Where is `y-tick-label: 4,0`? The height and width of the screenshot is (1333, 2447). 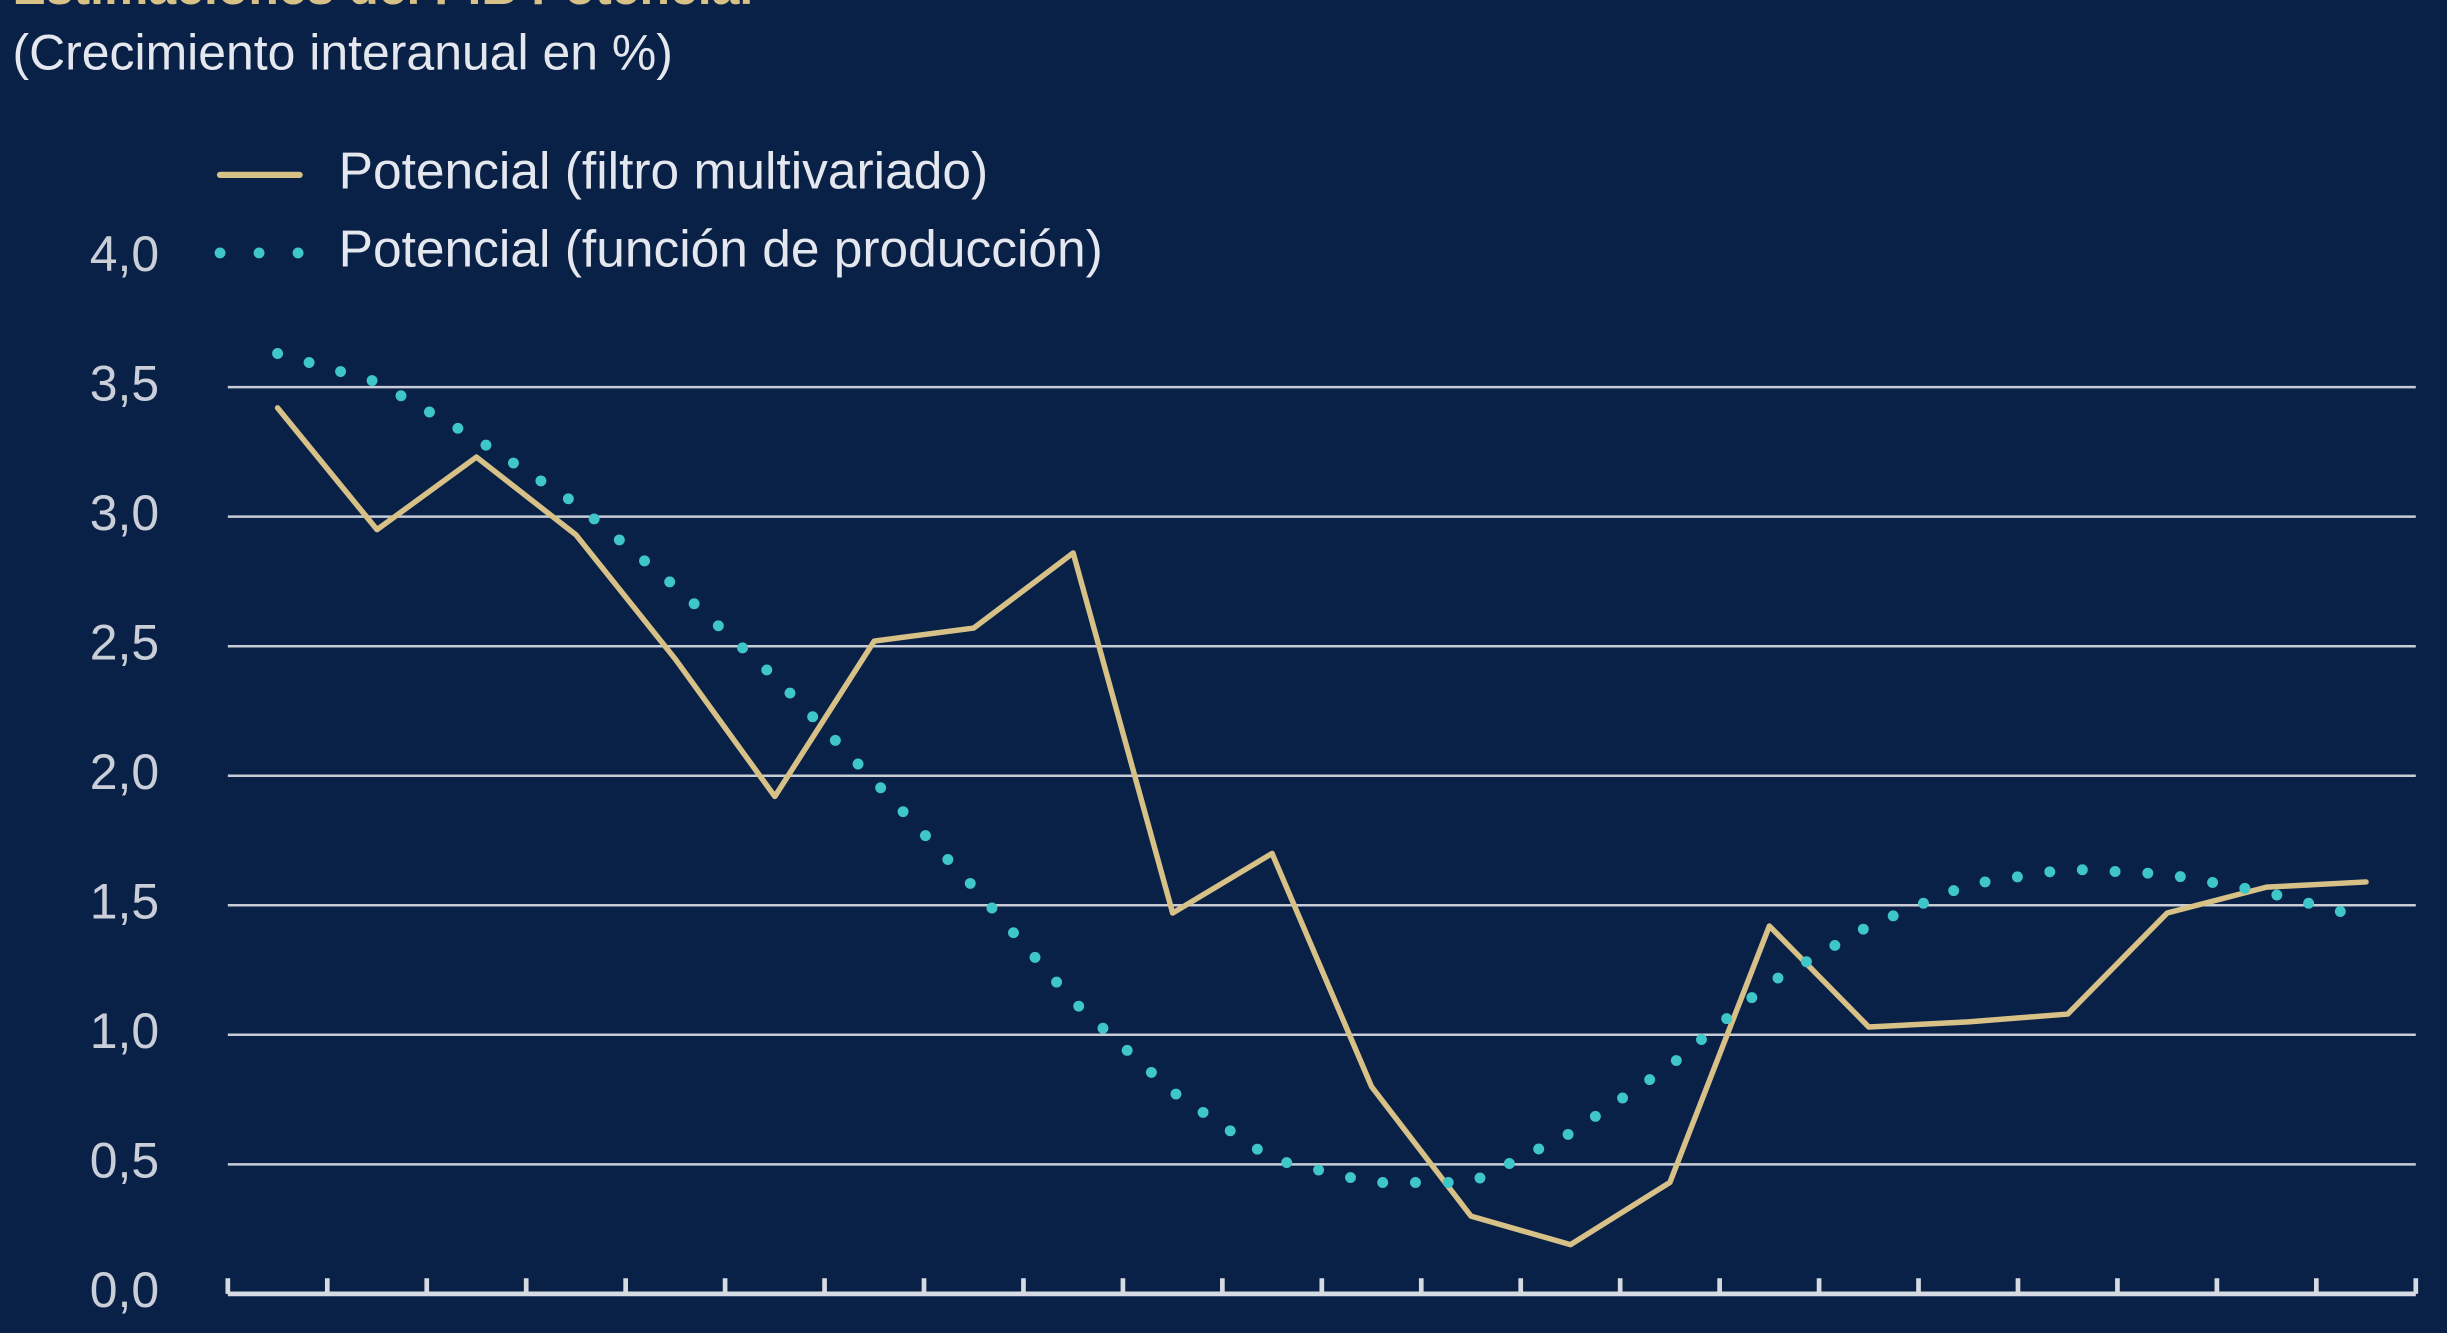 y-tick-label: 4,0 is located at coordinates (124, 254).